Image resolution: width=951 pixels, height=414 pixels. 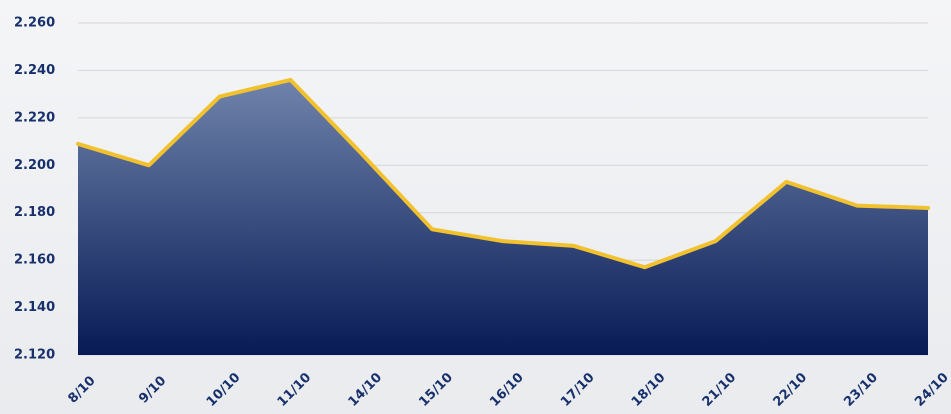 I want to click on x-tick-label: 14/10, so click(x=366, y=390).